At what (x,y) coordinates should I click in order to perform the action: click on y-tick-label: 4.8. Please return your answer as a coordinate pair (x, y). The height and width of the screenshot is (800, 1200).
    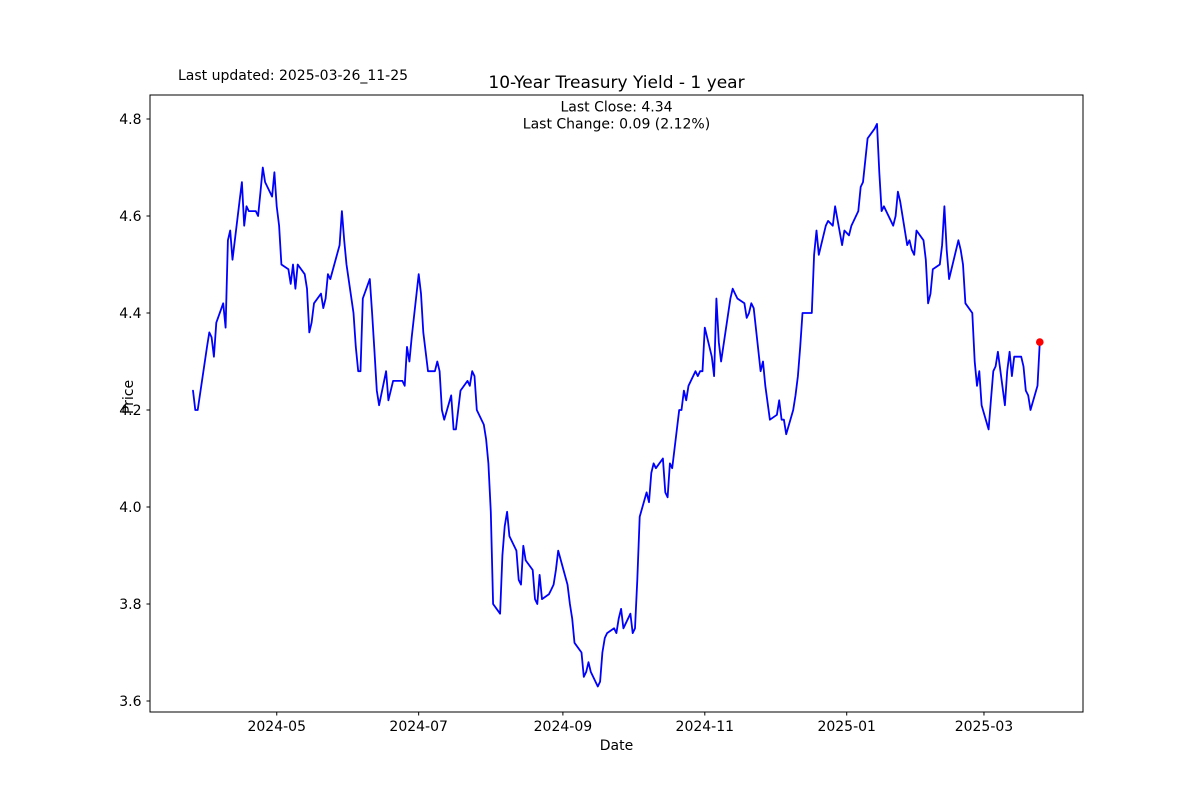
    Looking at the image, I should click on (130, 120).